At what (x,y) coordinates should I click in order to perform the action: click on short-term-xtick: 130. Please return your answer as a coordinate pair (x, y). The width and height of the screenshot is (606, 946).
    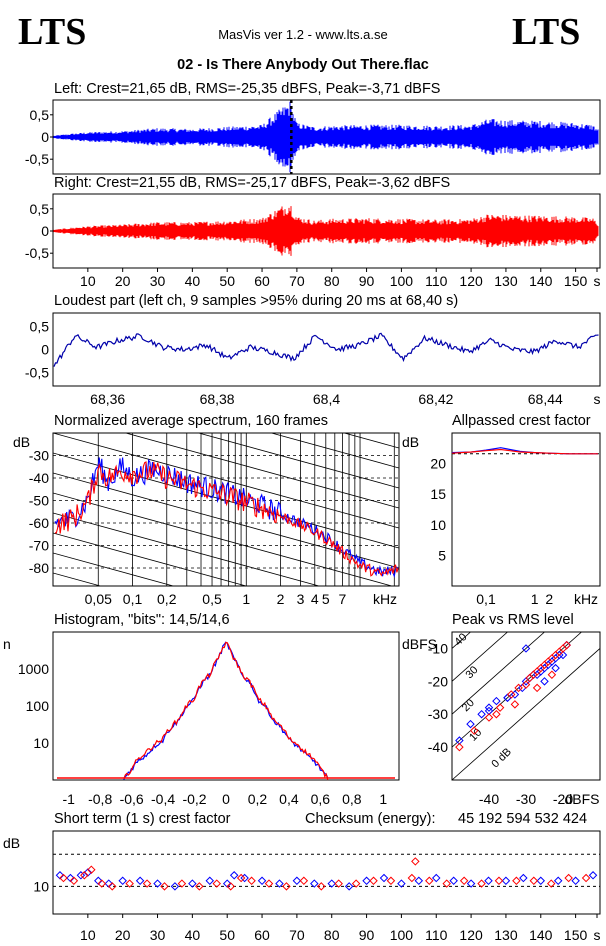
    Looking at the image, I should click on (506, 935).